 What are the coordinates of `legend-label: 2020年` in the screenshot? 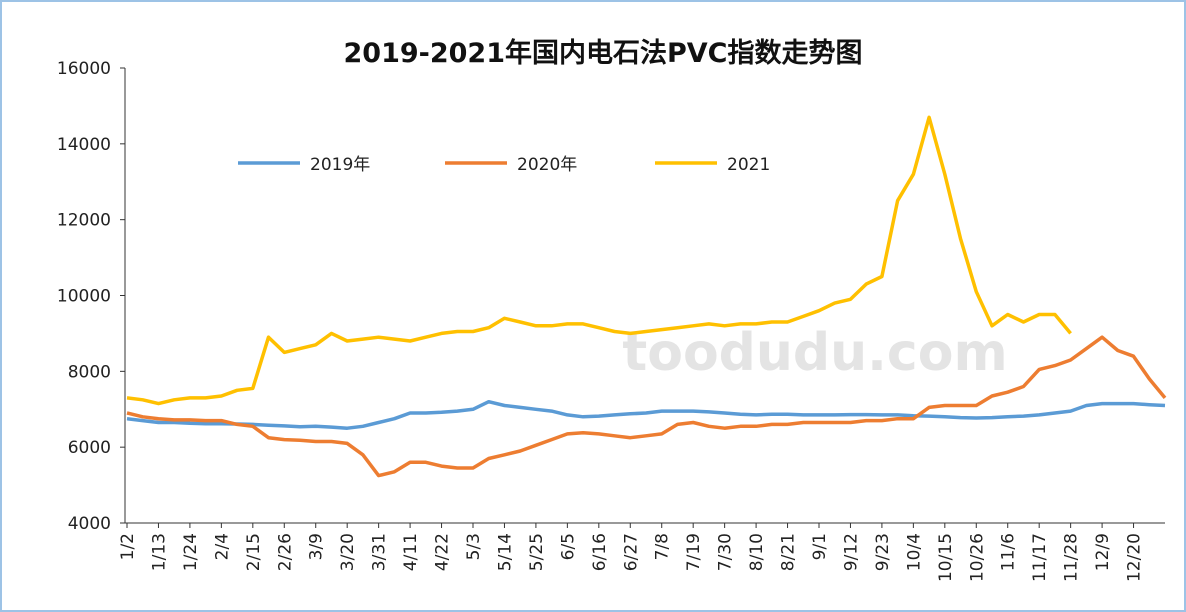 It's located at (547, 165).